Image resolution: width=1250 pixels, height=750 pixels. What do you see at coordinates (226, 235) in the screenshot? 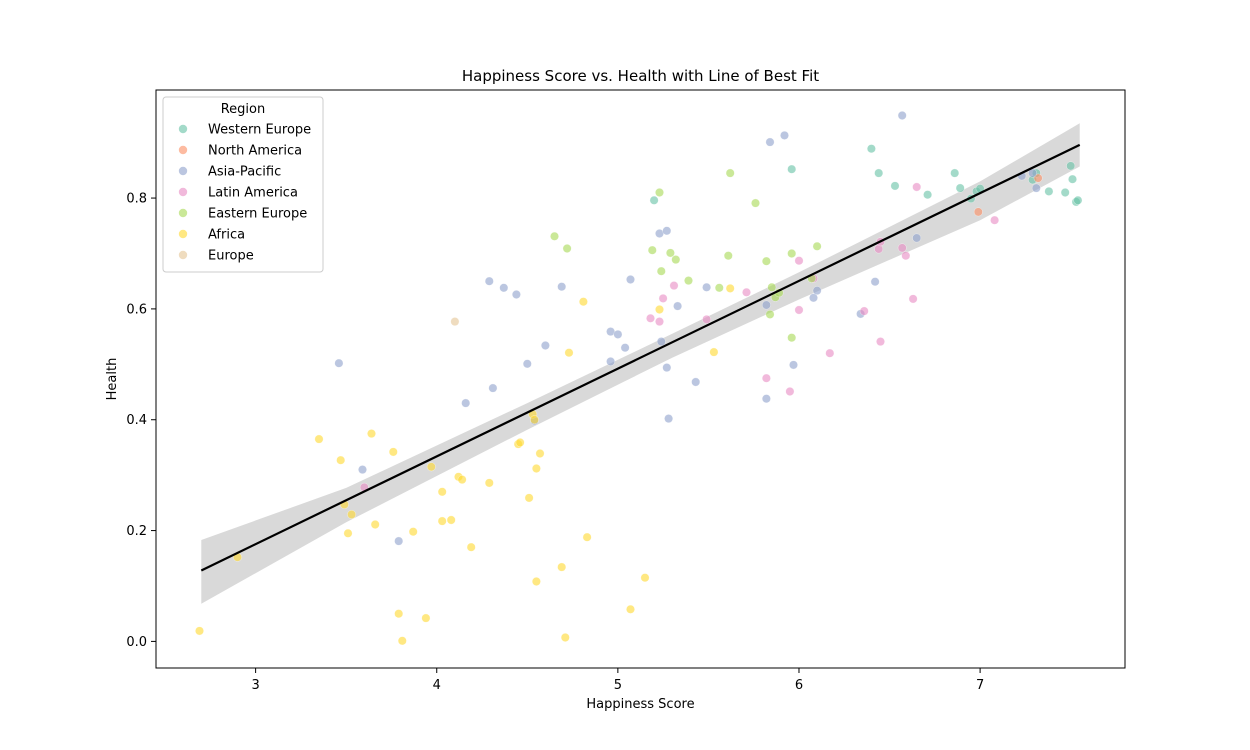
I see `legend-label: Africa` at bounding box center [226, 235].